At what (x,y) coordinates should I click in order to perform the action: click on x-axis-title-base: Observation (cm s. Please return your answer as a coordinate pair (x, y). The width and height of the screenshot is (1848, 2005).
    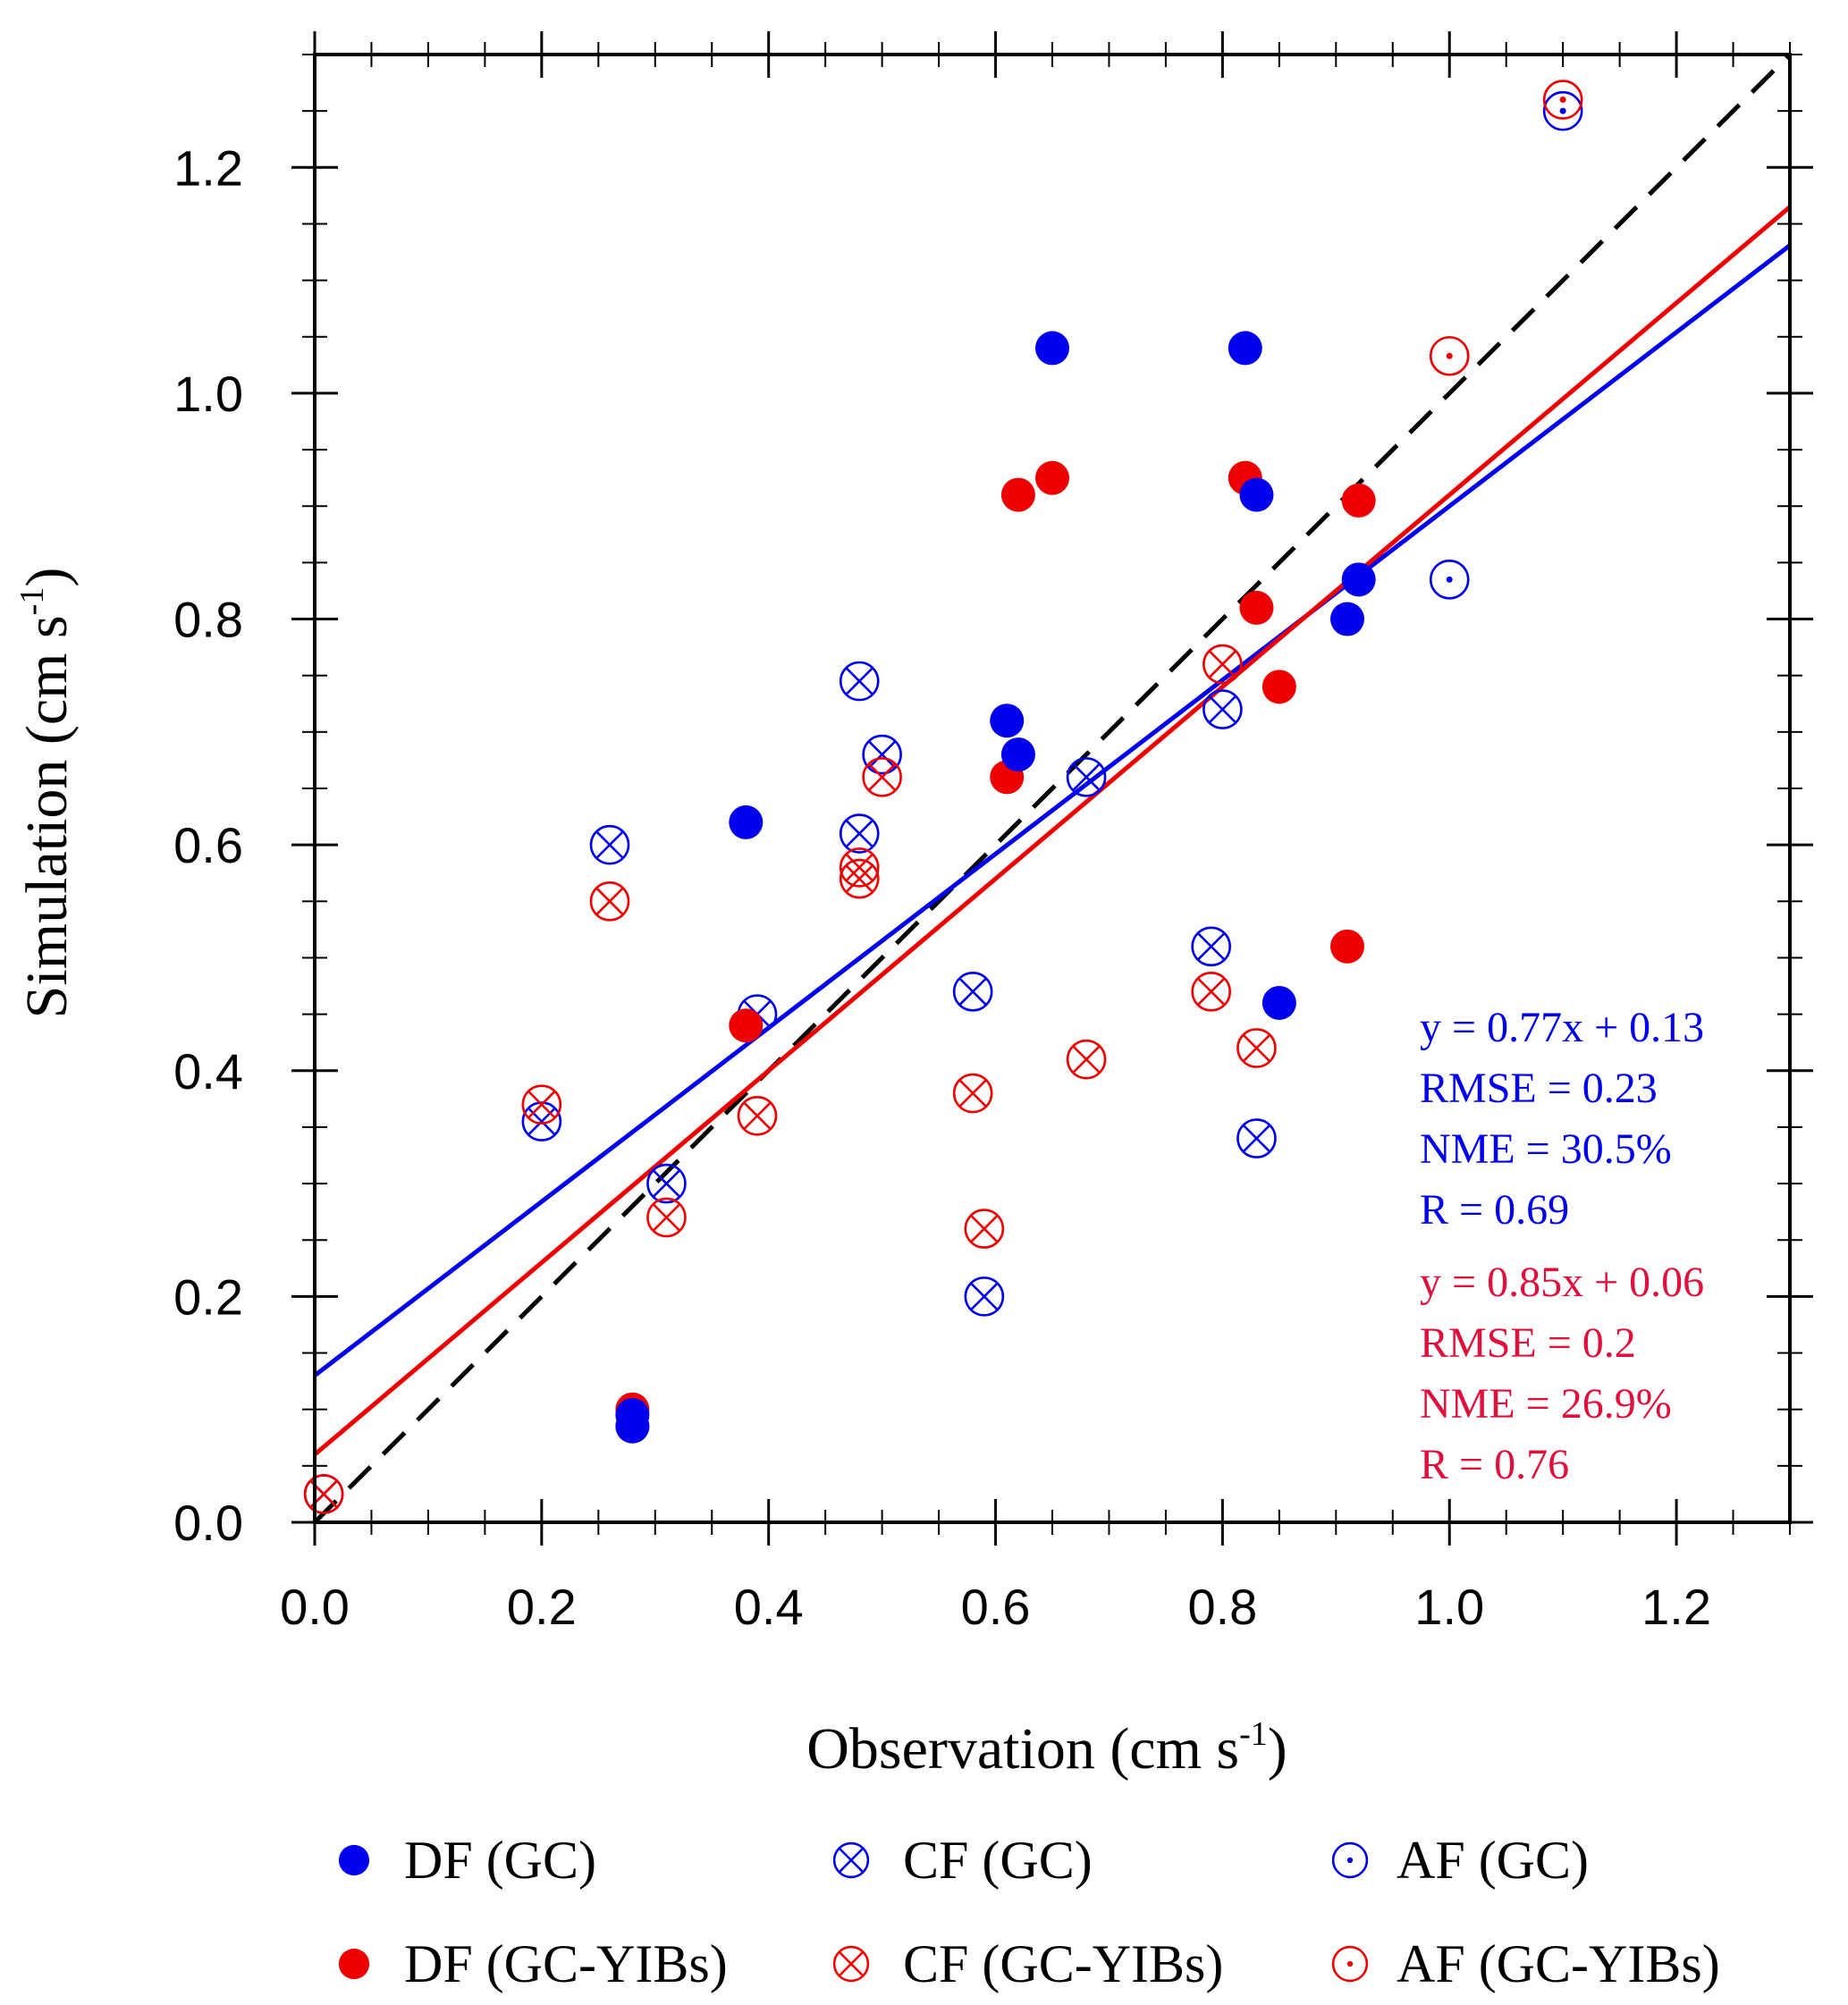
    Looking at the image, I should click on (1022, 1749).